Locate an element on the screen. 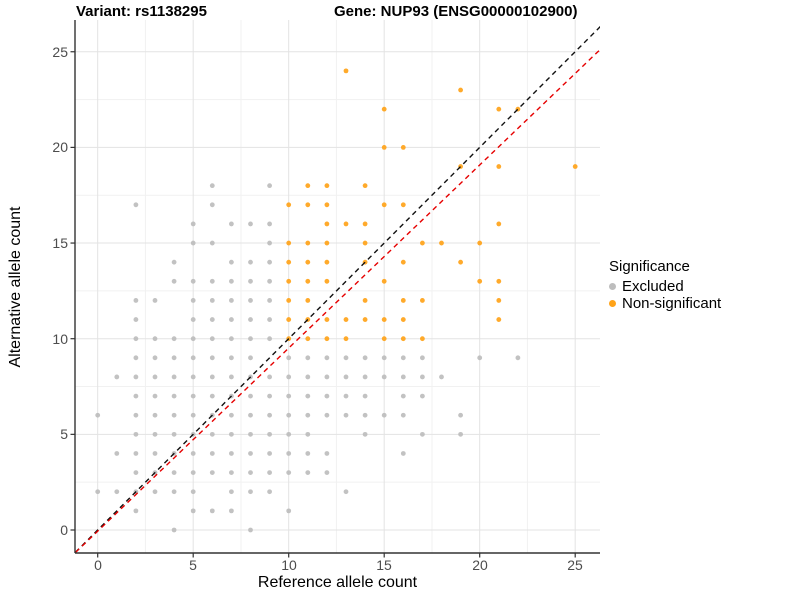 Image resolution: width=800 pixels, height=600 pixels. y-tick-20: 20 is located at coordinates (60, 147).